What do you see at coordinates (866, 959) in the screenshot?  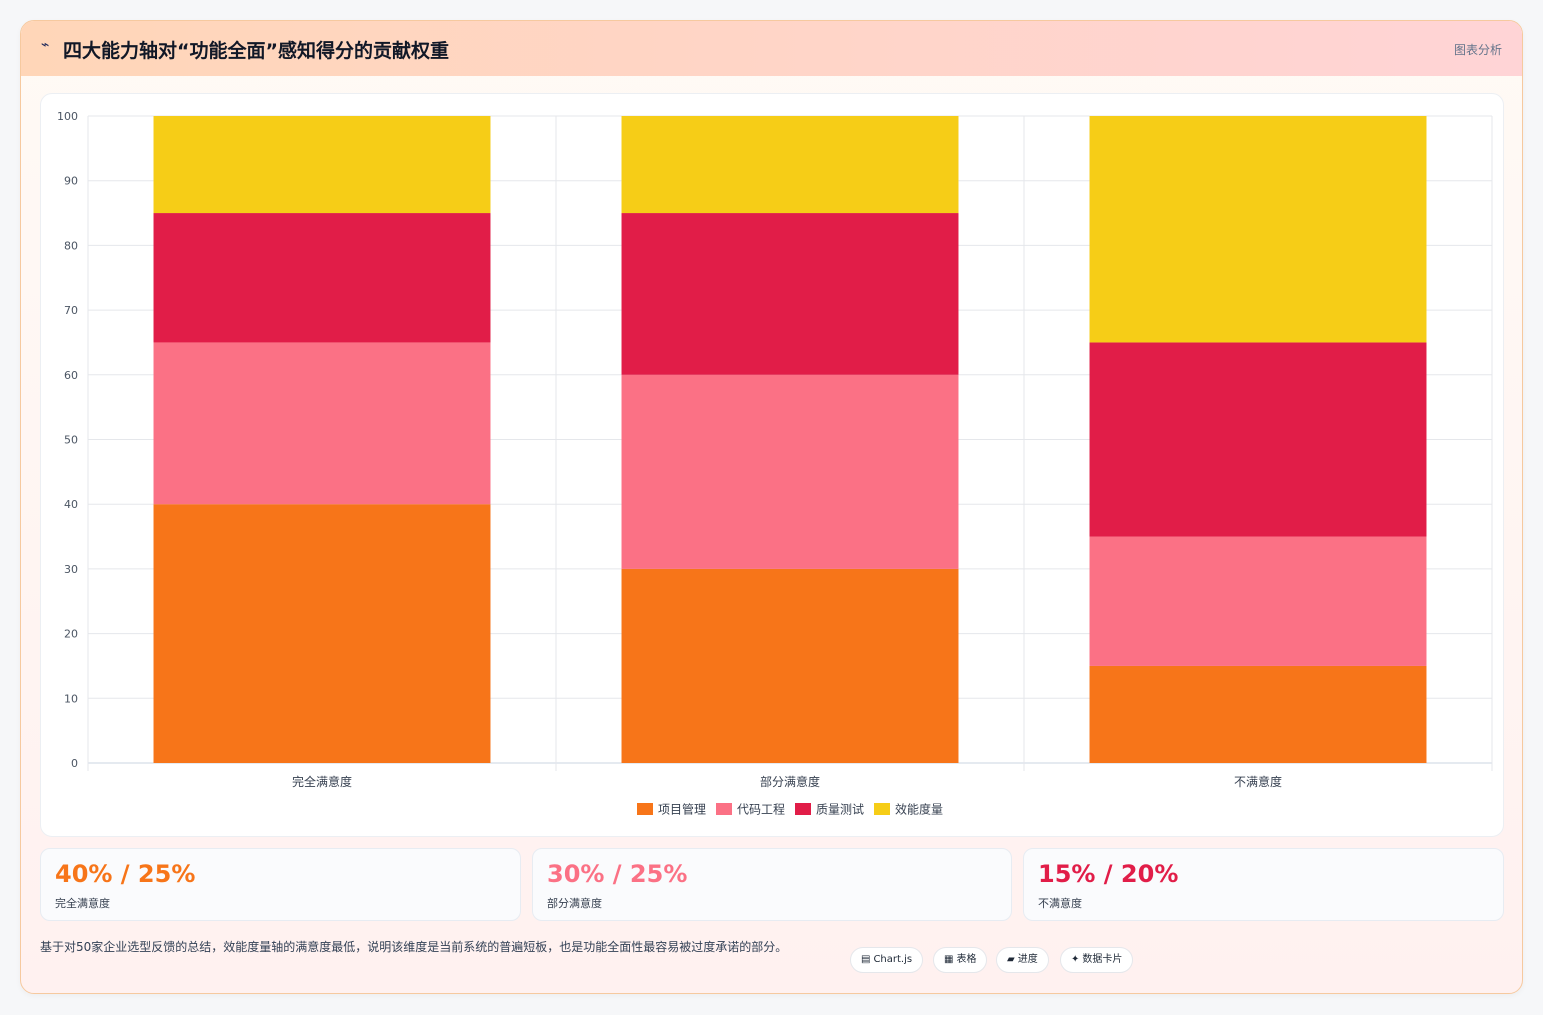 I see `chart-icon: ▤` at bounding box center [866, 959].